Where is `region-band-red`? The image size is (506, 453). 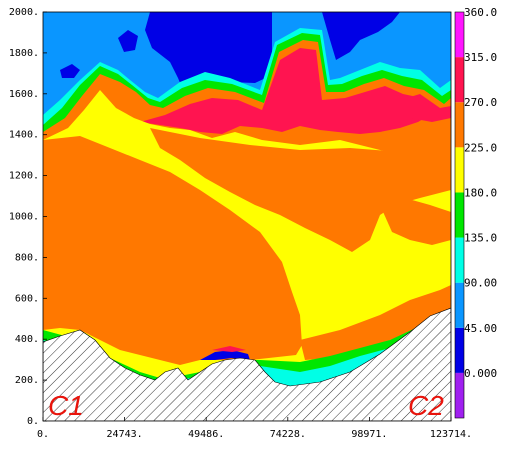
region-band-red is located at coordinates (285, 91).